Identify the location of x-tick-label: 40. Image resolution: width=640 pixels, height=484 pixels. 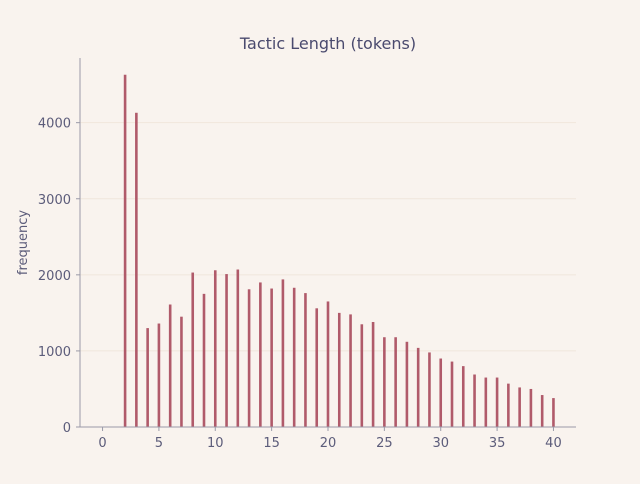
(553, 443).